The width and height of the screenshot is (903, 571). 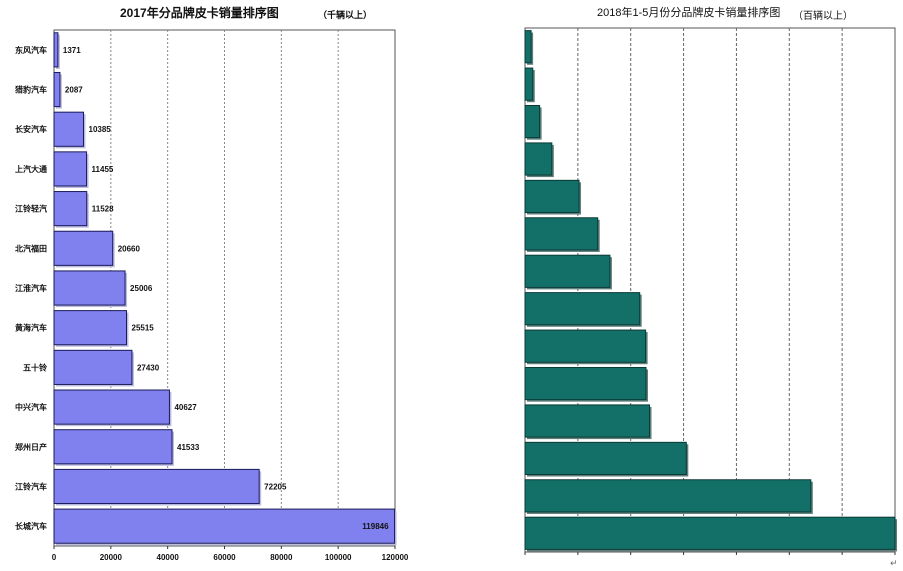 I want to click on category-label: 东风汽车, so click(x=31, y=50).